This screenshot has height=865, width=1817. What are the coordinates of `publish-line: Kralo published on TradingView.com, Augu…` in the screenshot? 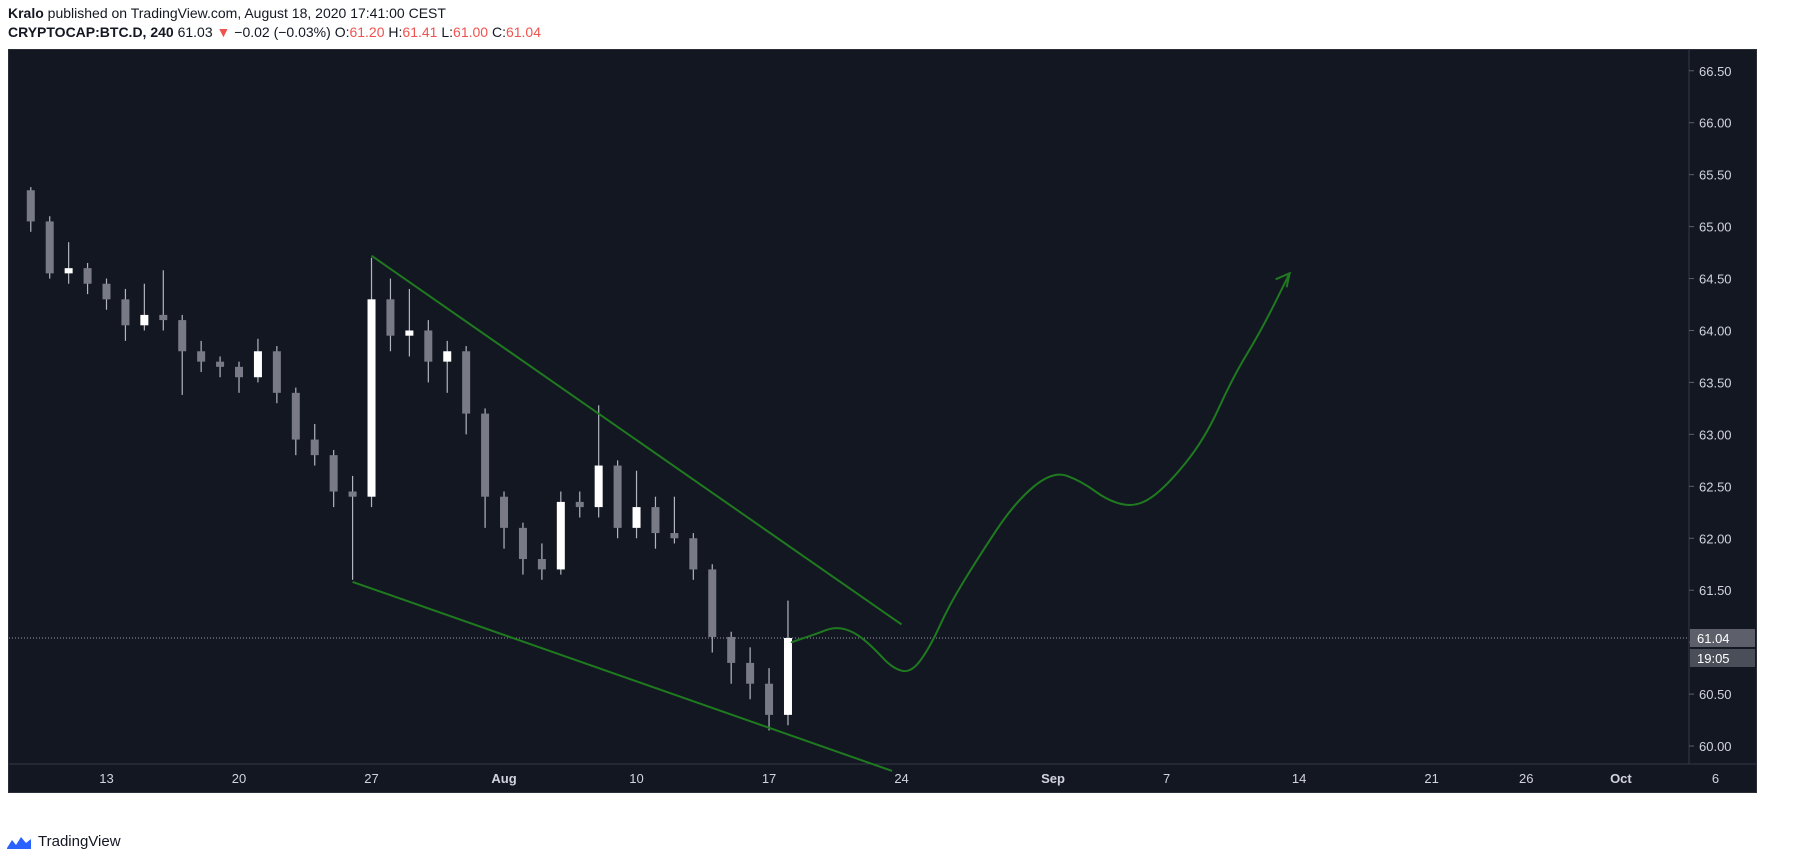 It's located at (274, 13).